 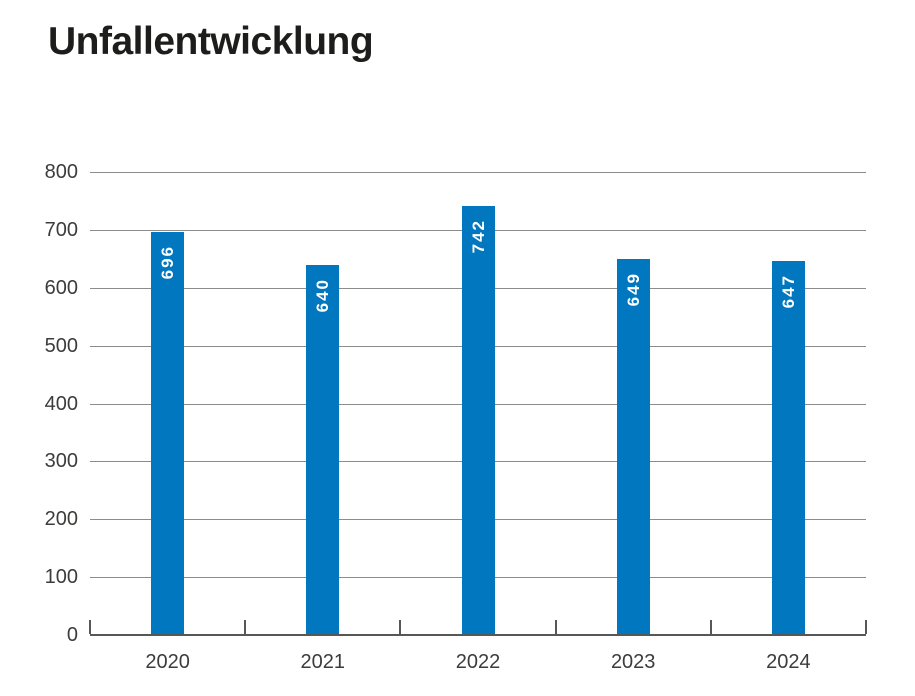 I want to click on bar-value-label: 696, so click(x=168, y=262).